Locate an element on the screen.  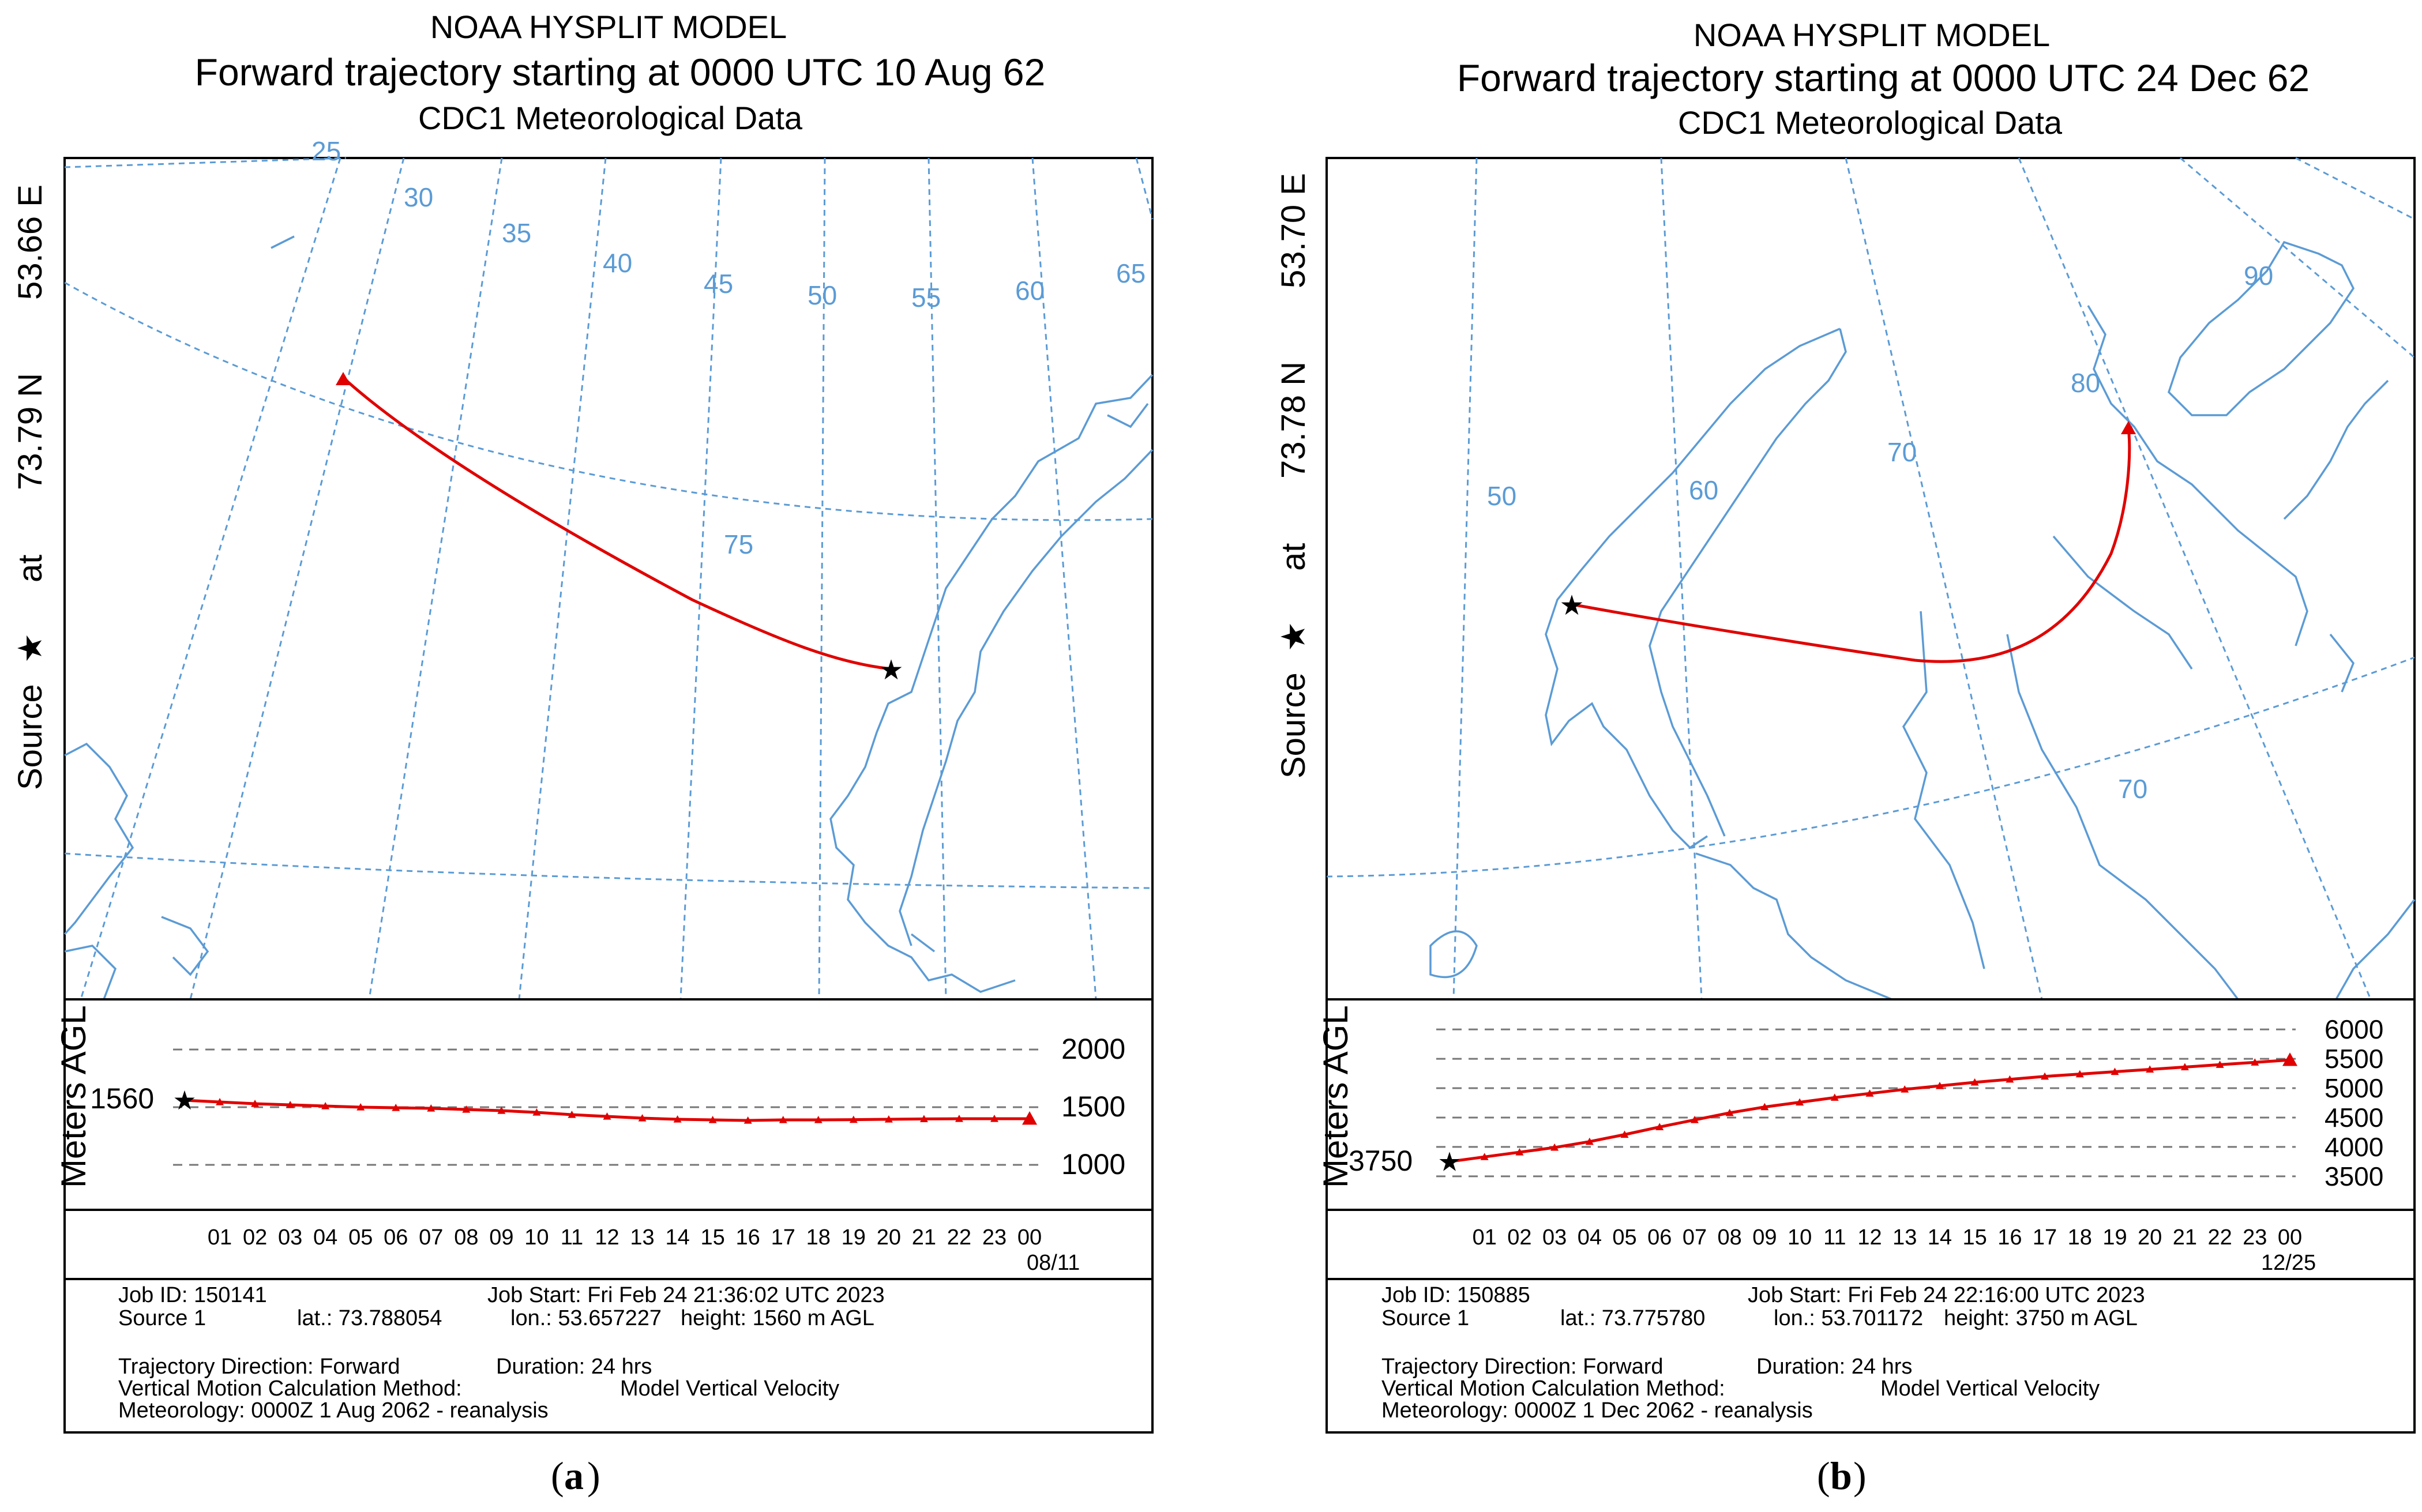
info-direction: Trajectory Direction: Forward is located at coordinates (1522, 1367).